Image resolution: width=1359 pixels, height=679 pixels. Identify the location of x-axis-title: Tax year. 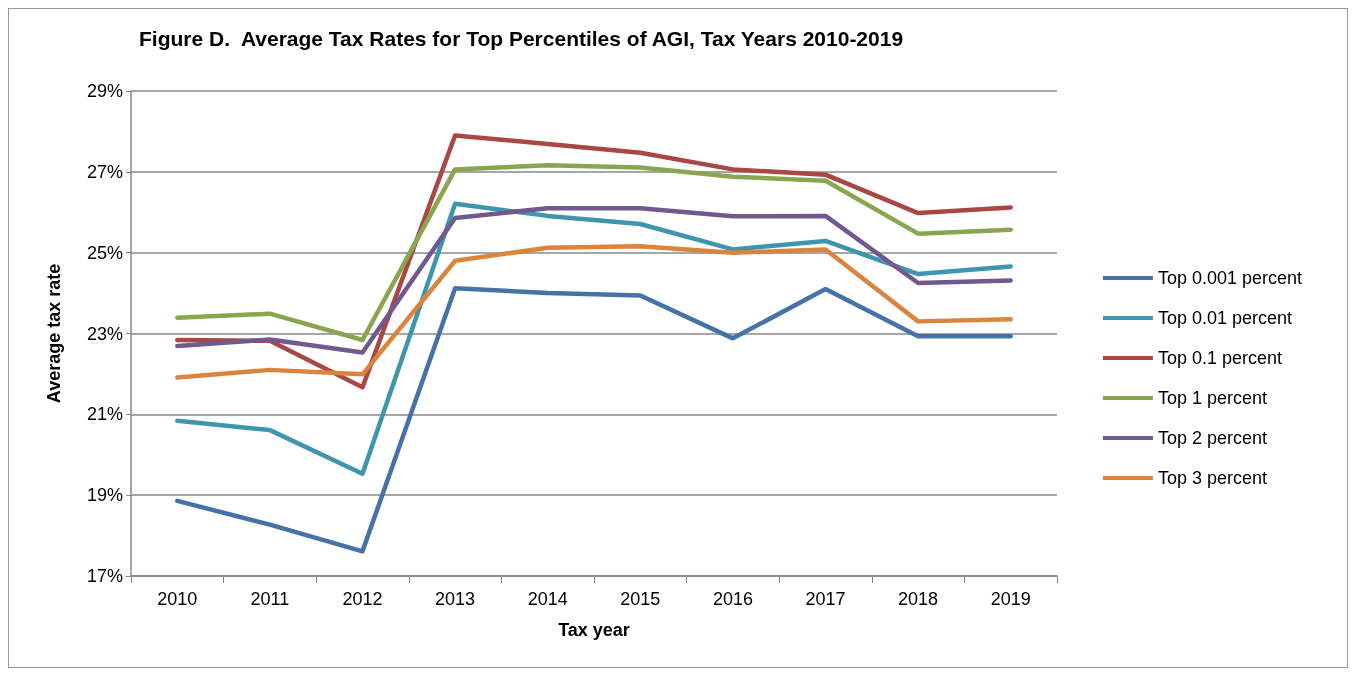
(594, 630).